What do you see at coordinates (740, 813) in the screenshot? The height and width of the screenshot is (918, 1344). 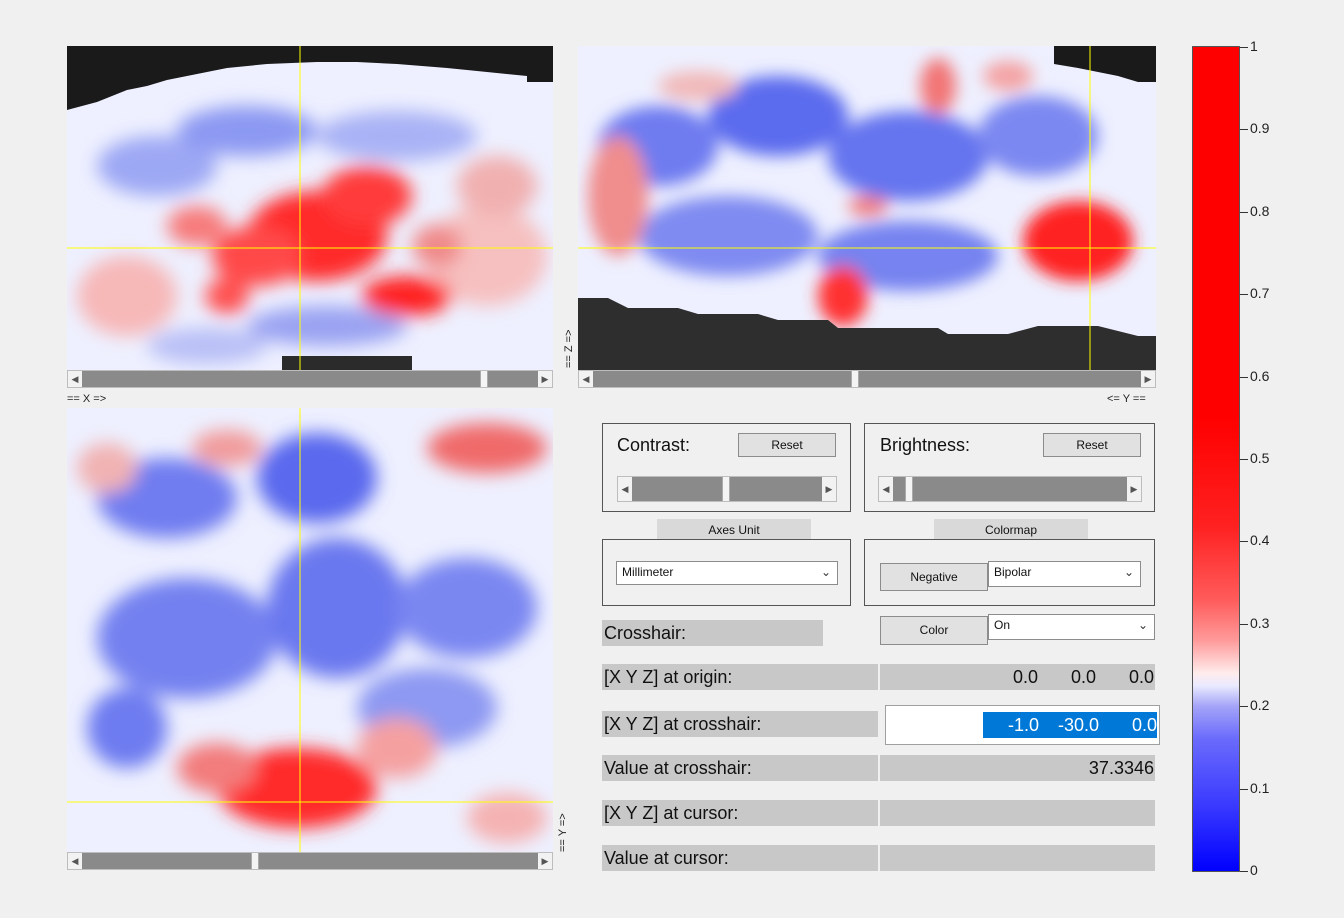 I see `cursor-position-label: [X Y Z] at cursor:` at bounding box center [740, 813].